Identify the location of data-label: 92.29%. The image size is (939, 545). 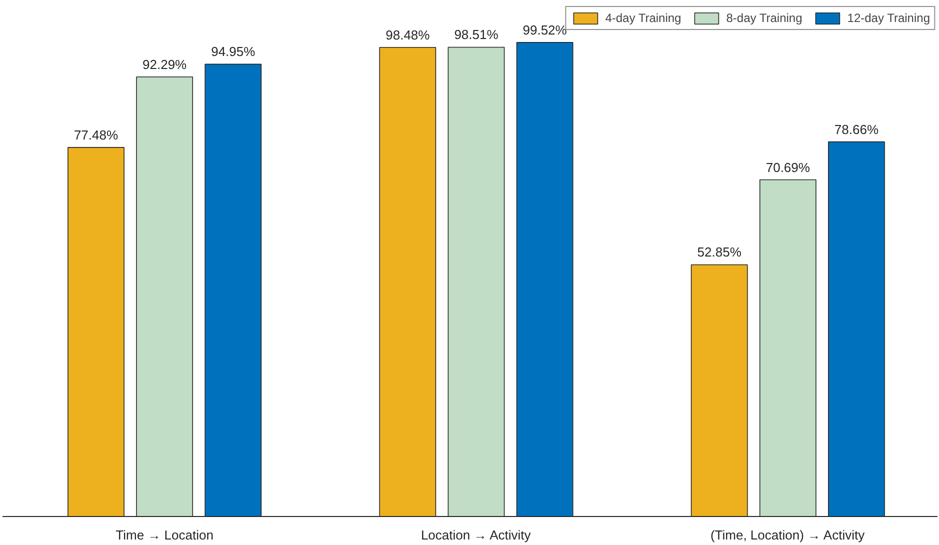
(165, 64).